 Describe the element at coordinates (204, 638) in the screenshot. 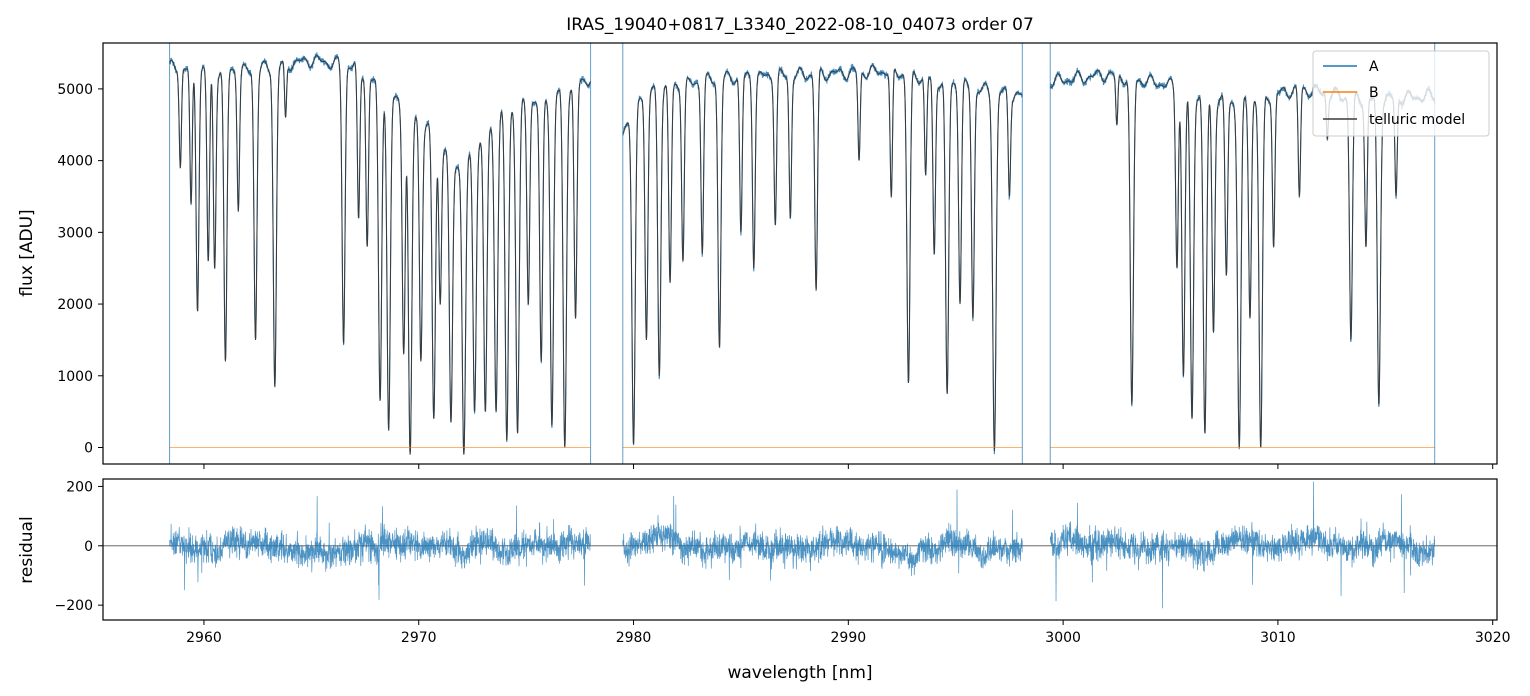

I see `residual-x-tick-label: 2960` at that location.